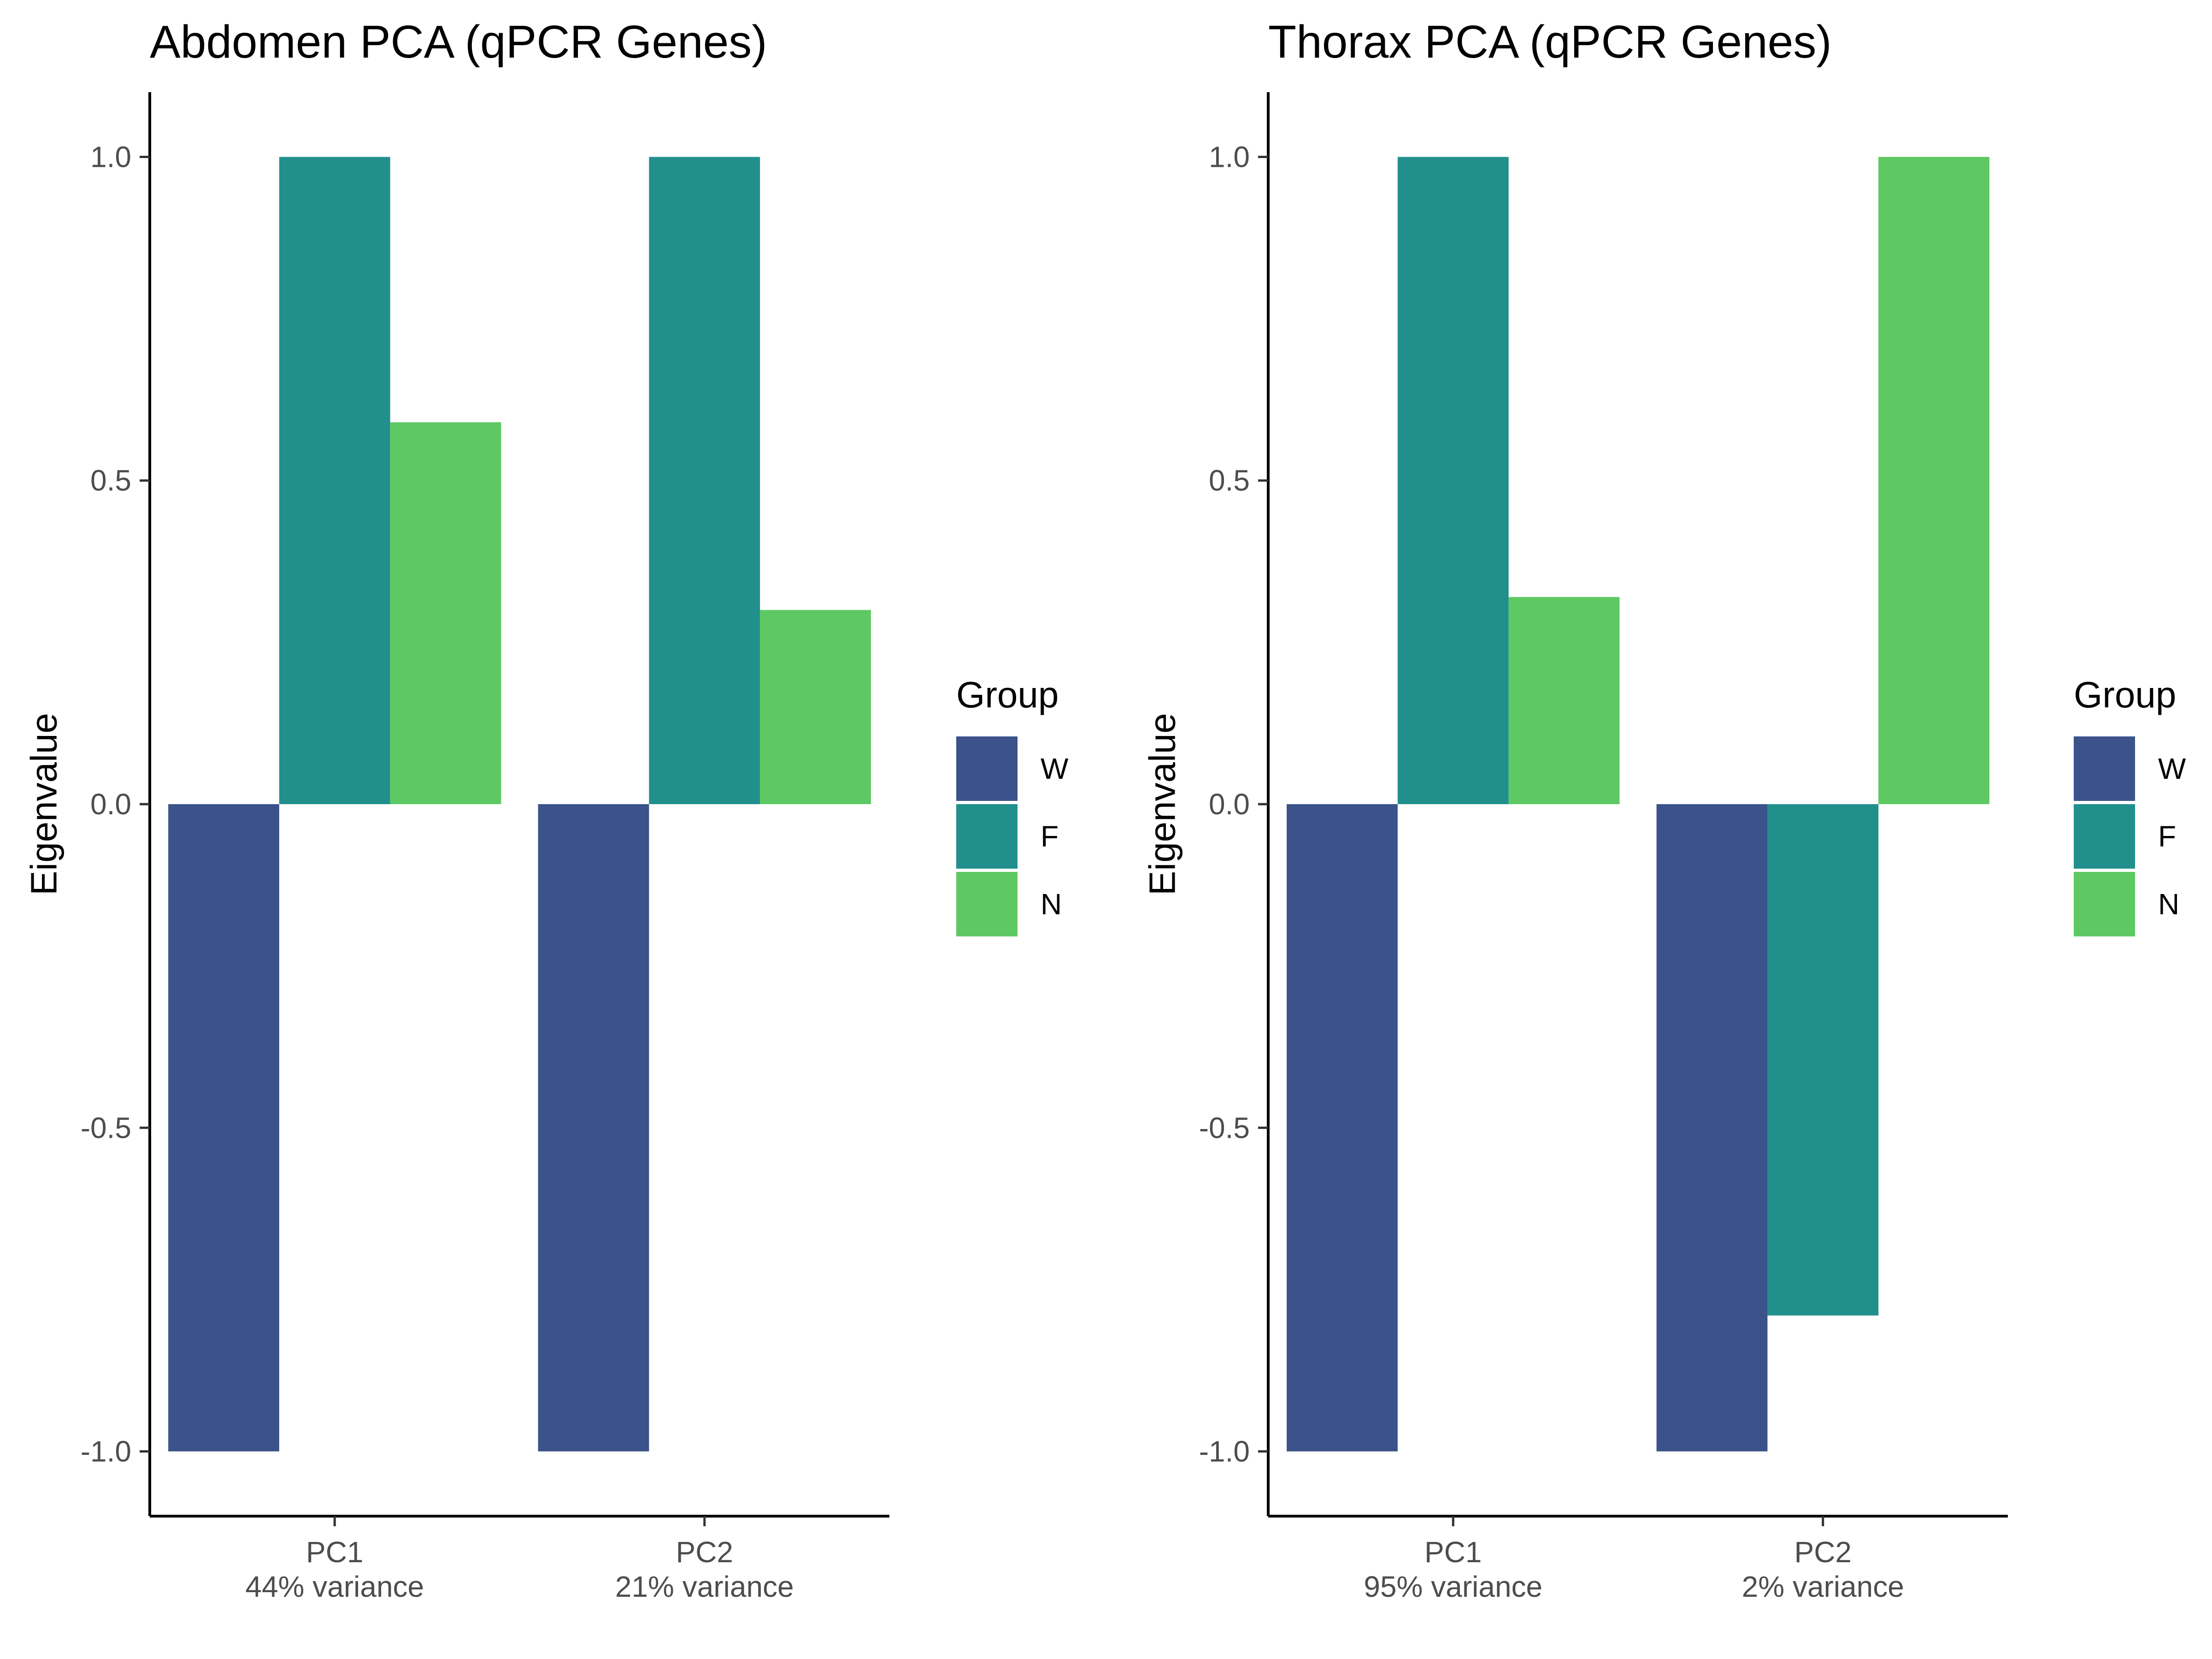 Image resolution: width=2212 pixels, height=1659 pixels. I want to click on panel-1-legend-key-n, so click(987, 904).